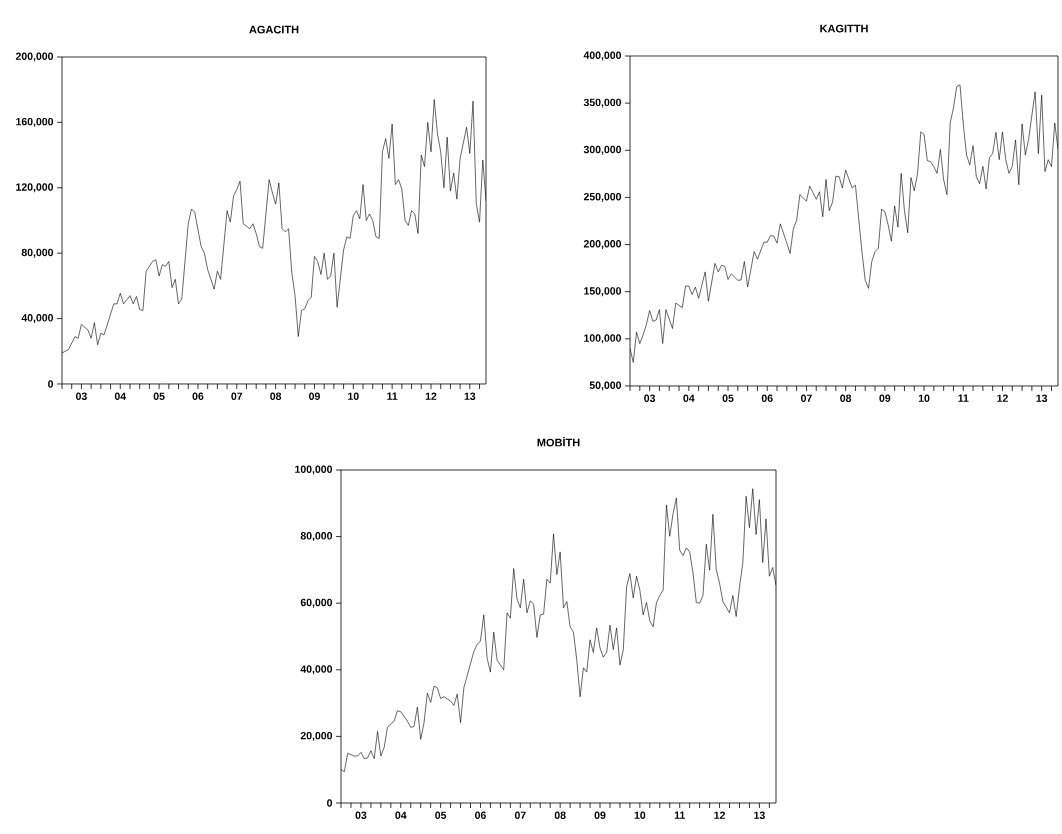 Image resolution: width=1062 pixels, height=834 pixels. Describe the element at coordinates (602, 197) in the screenshot. I see `y-tick-label: 250,000` at that location.